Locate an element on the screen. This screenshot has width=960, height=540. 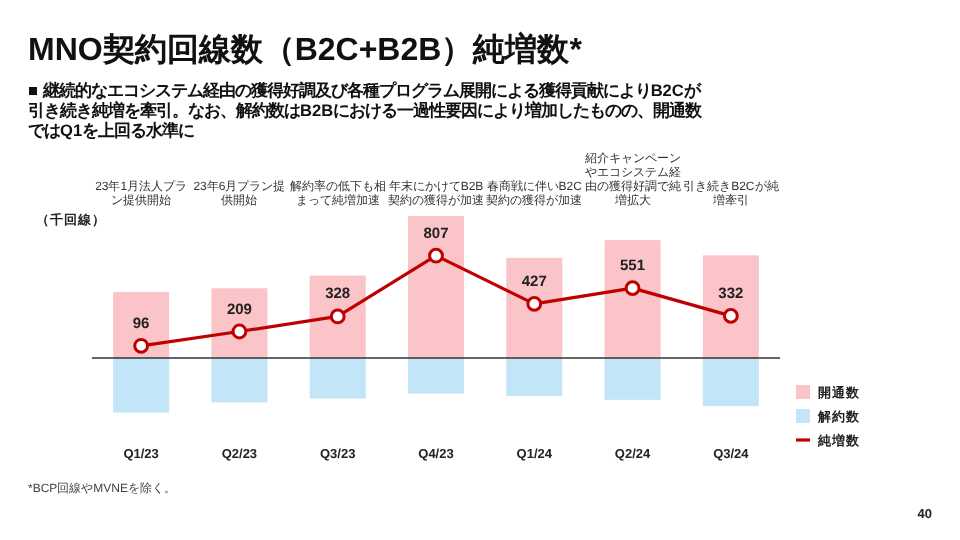
chart-title: MNO契約回線数（B2C+B2B）純増数* is located at coordinates (306, 49).